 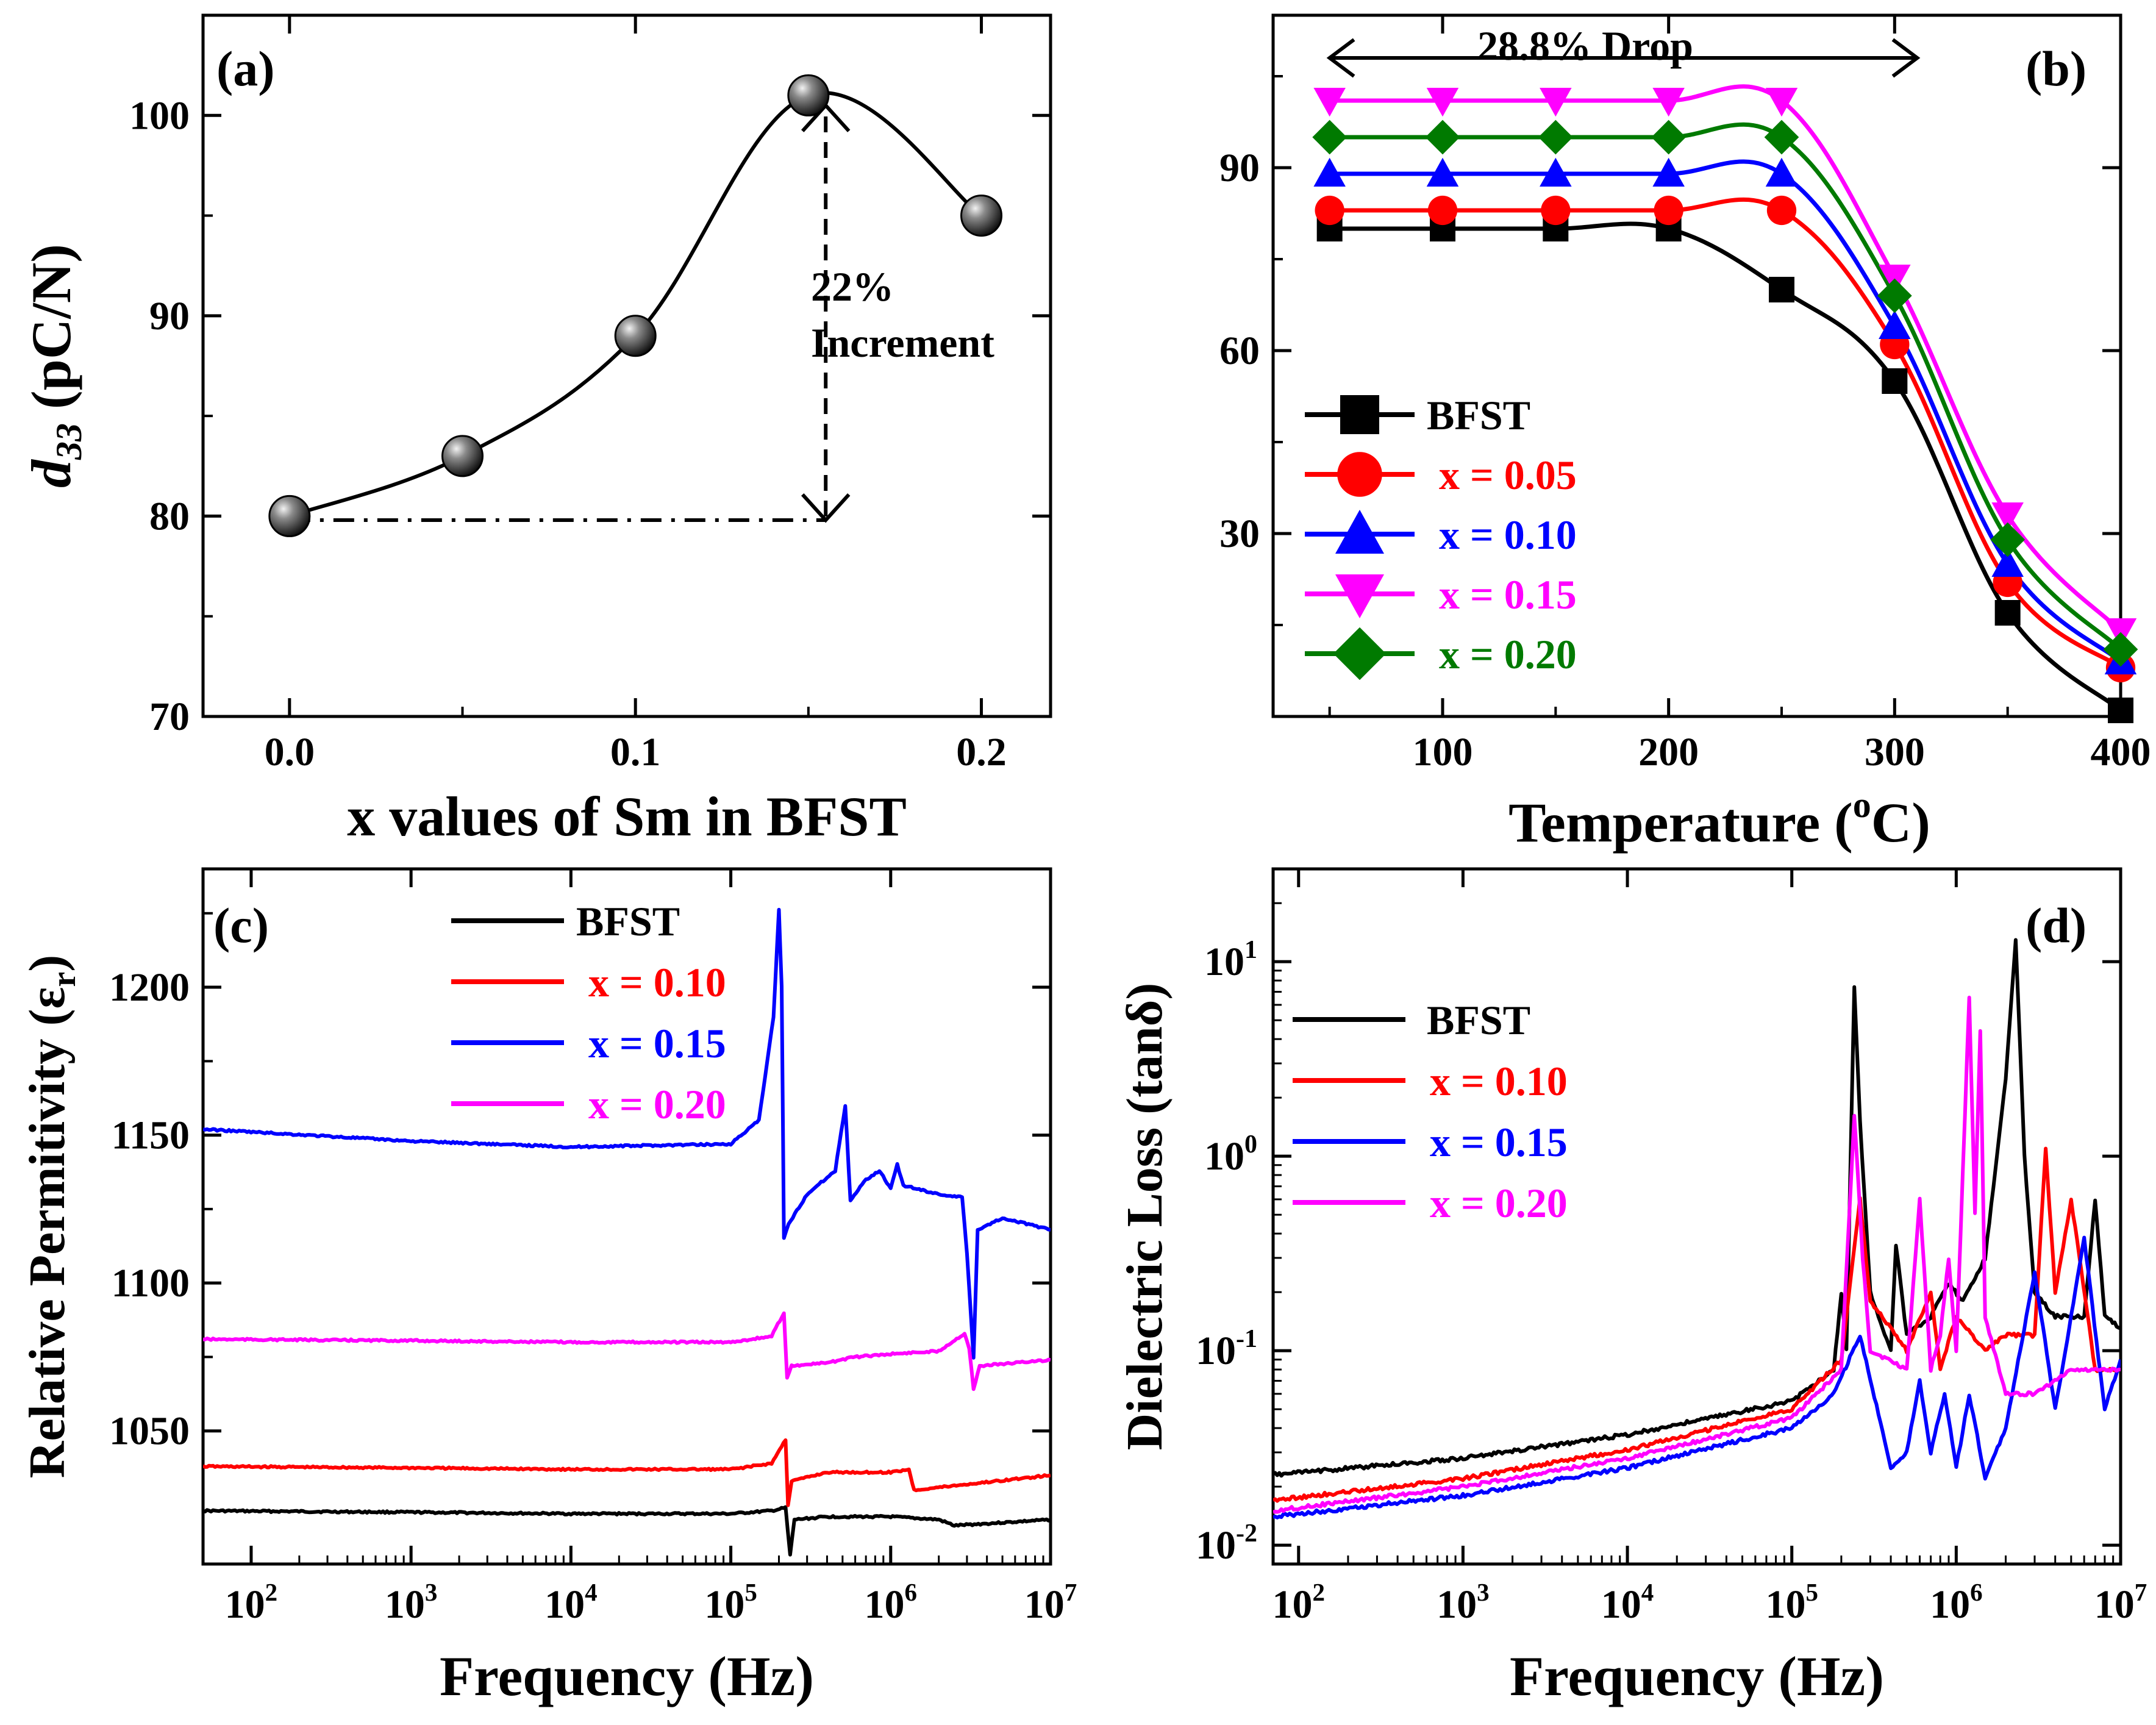 I want to click on drop-label: 28.8% Drop, so click(x=1585, y=46).